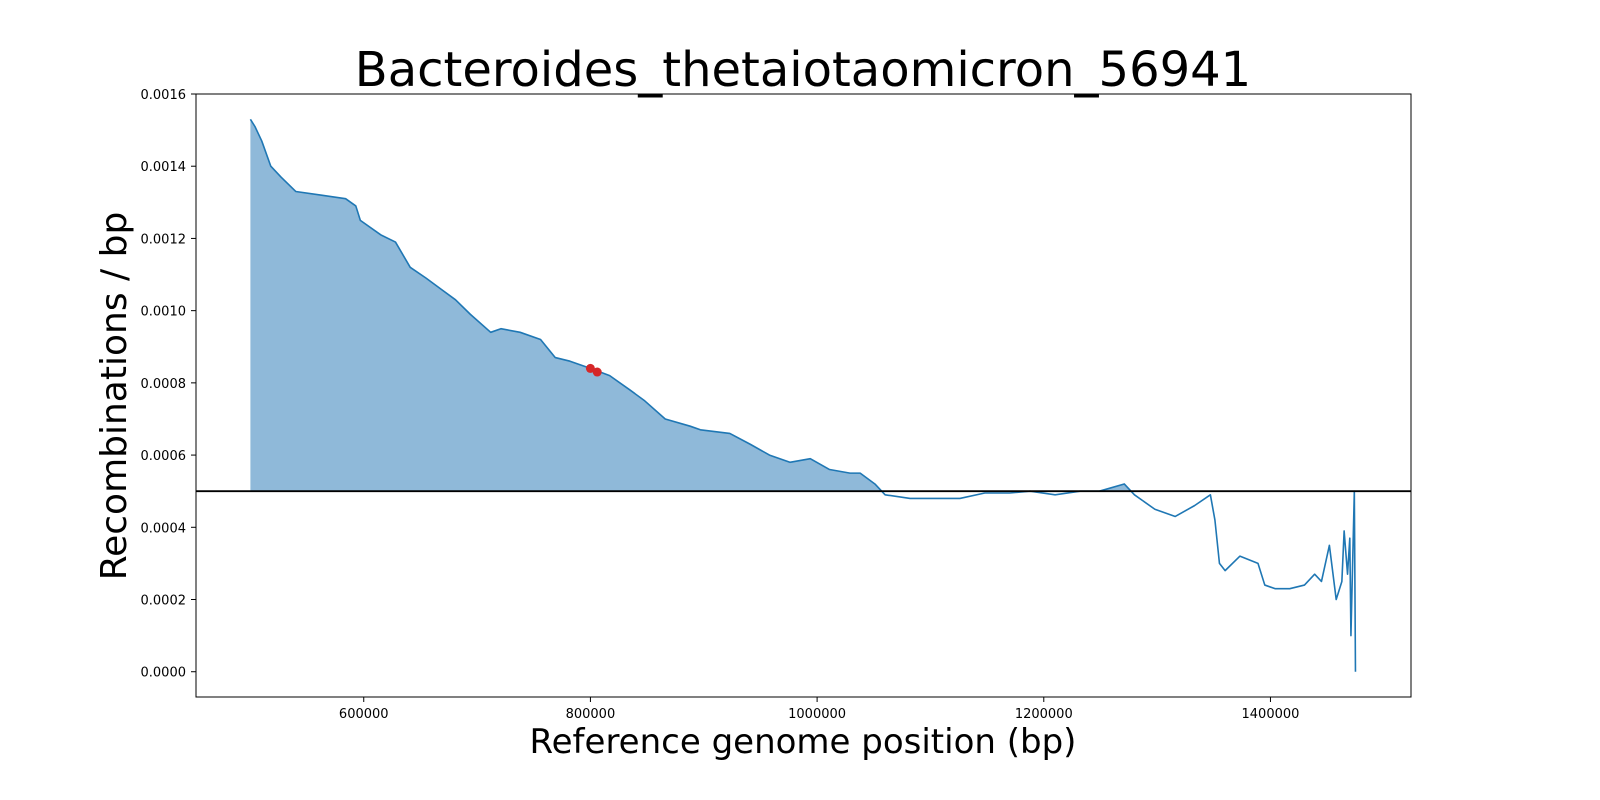 The width and height of the screenshot is (1600, 800). What do you see at coordinates (164, 528) in the screenshot?
I see `y-tick-label: 0.0004` at bounding box center [164, 528].